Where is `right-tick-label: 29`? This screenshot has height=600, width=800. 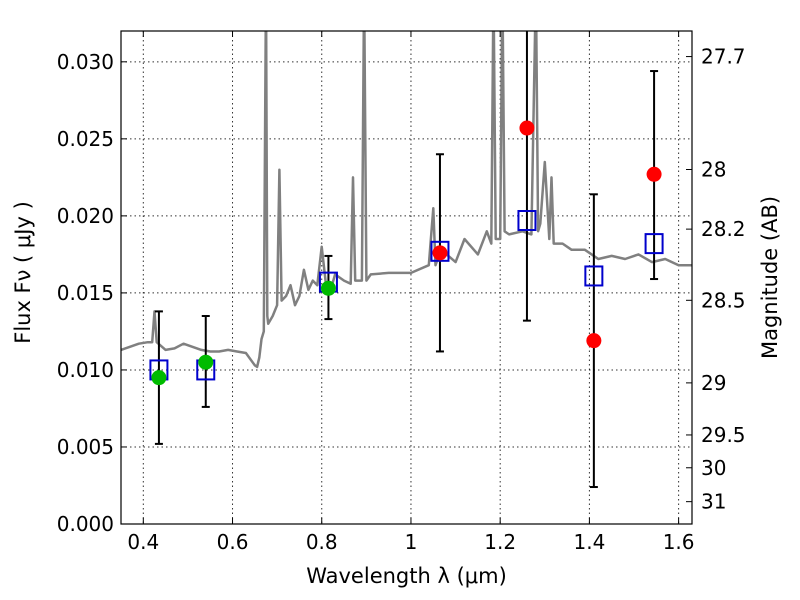
right-tick-label: 29 is located at coordinates (713, 383).